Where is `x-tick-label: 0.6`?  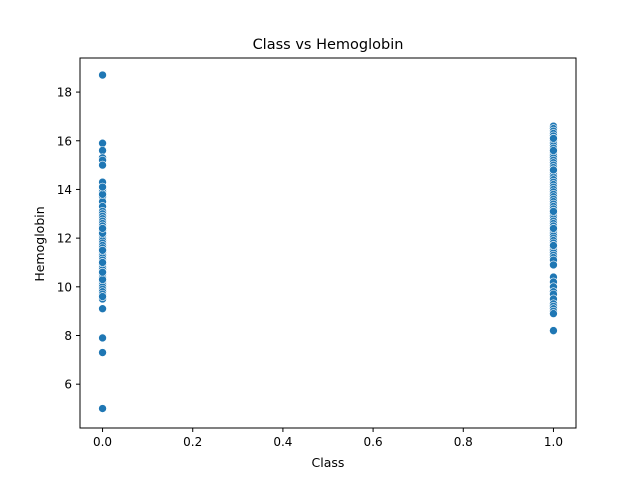
x-tick-label: 0.6 is located at coordinates (373, 442).